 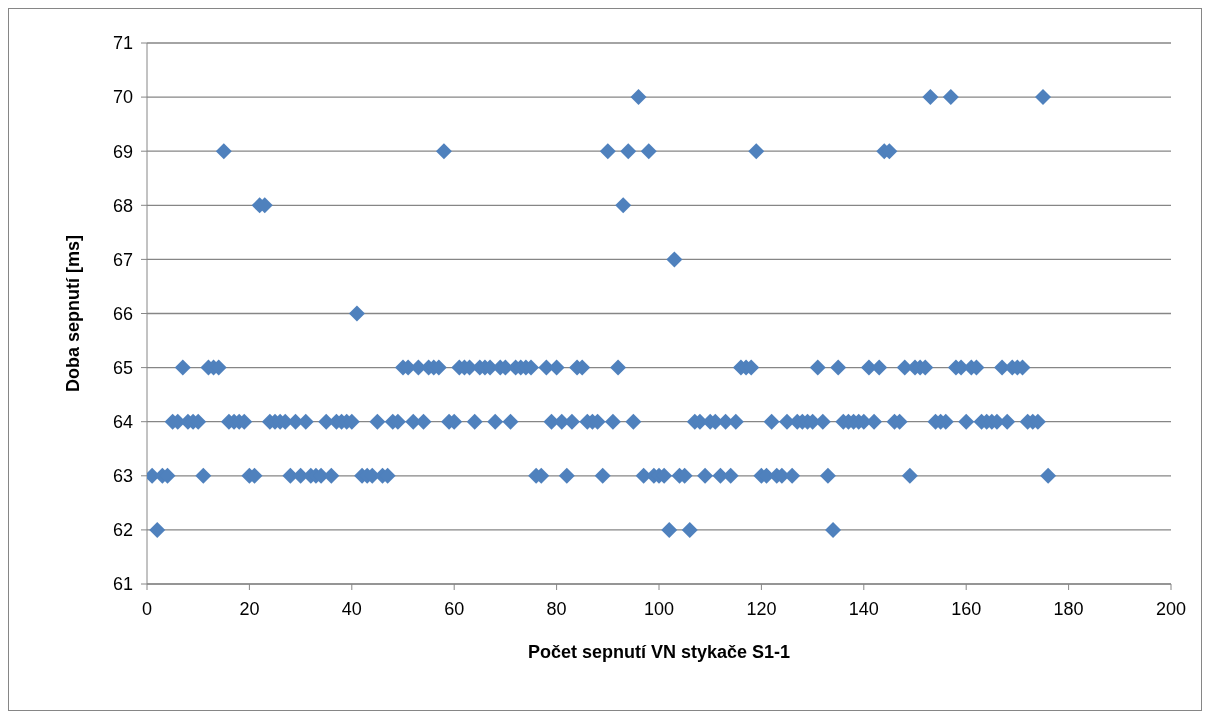 I want to click on y-tick-label: 67, so click(x=122, y=259).